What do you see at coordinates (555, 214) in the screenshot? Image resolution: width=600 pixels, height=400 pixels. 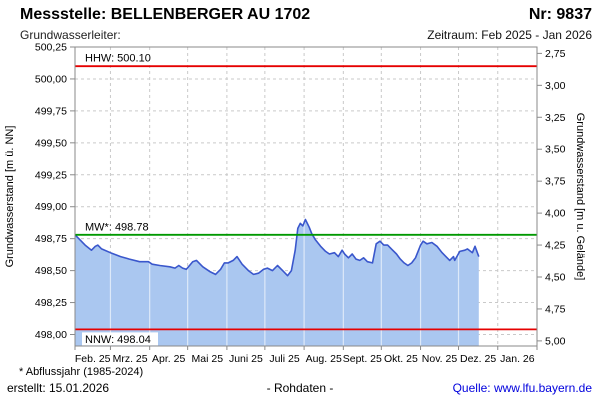 I see `y-right-tick-label: 4,00` at bounding box center [555, 214].